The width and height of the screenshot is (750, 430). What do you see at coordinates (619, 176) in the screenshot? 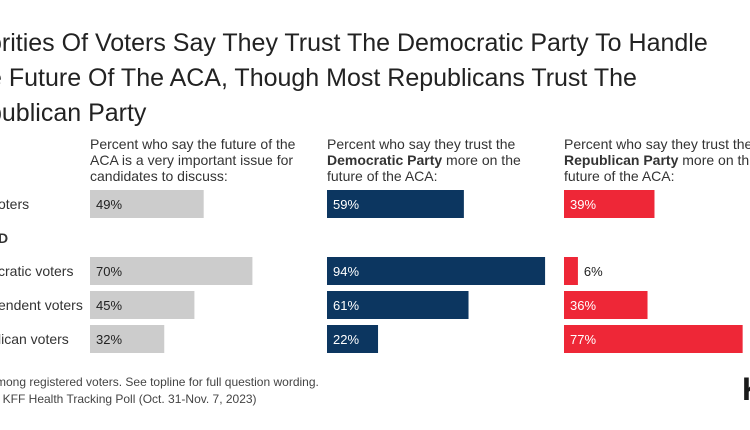
I see `column-header-republican-line: future of the ACA:` at bounding box center [619, 176].